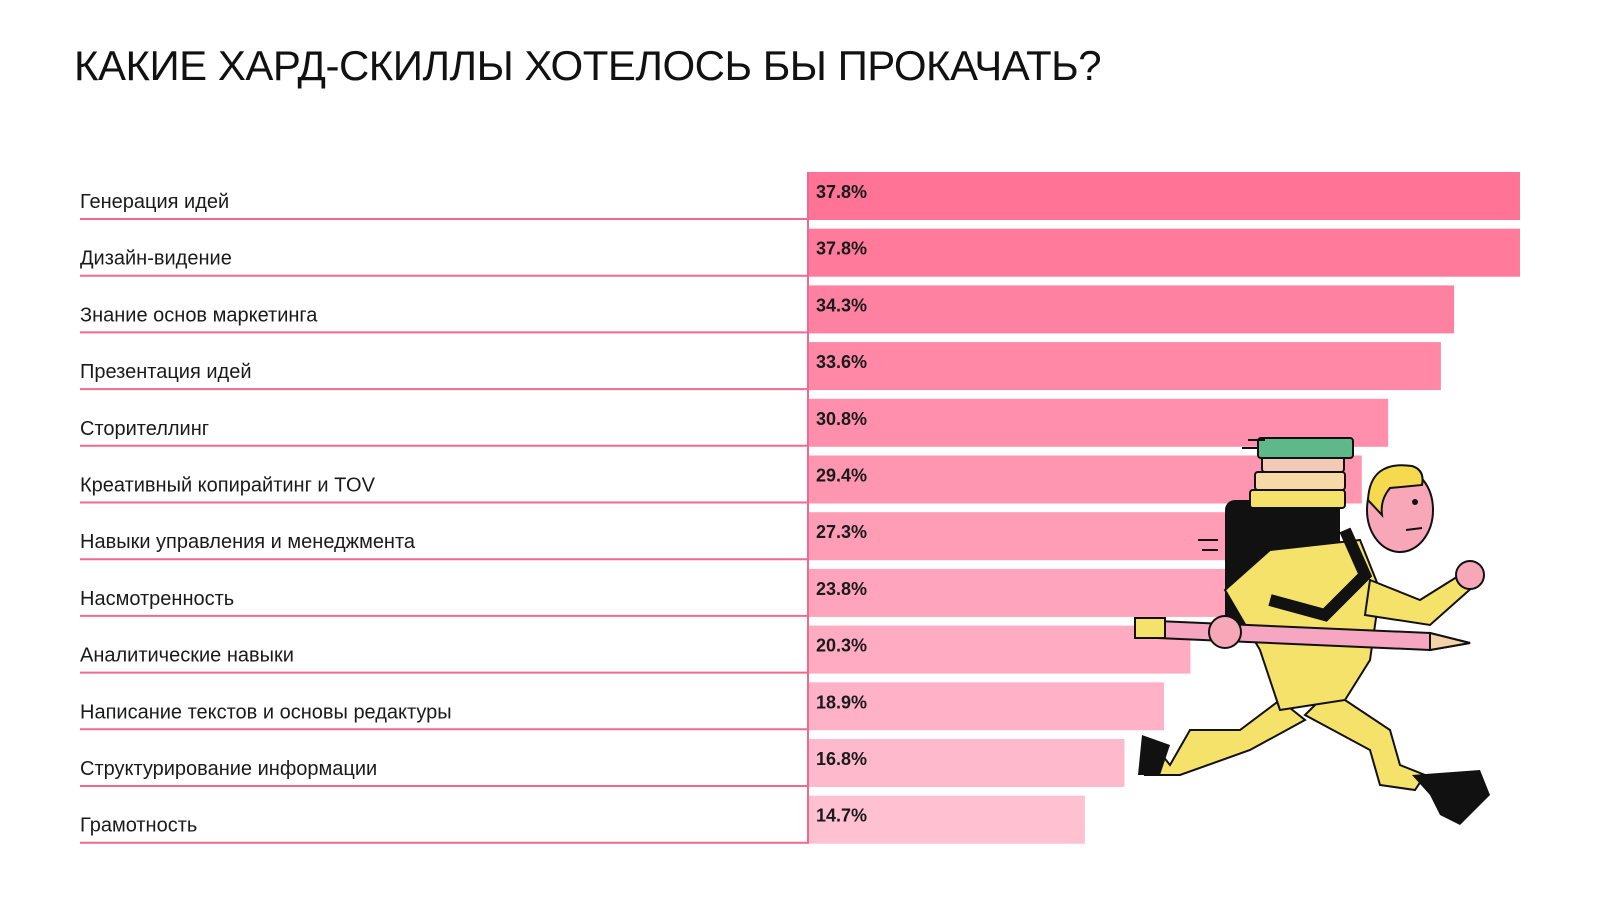  I want to click on value-label: 16.8%, so click(841, 759).